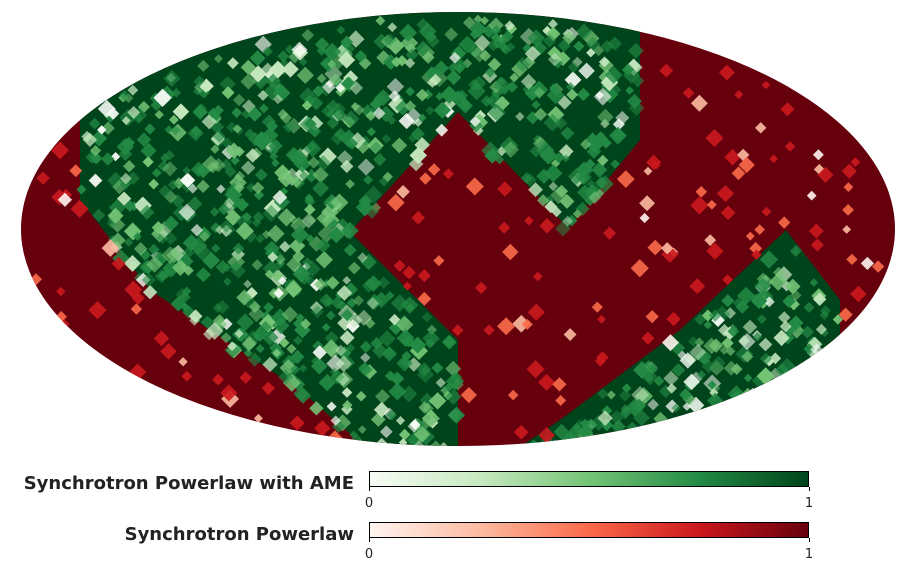  Describe the element at coordinates (589, 530) in the screenshot. I see `colorbar-reds` at that location.